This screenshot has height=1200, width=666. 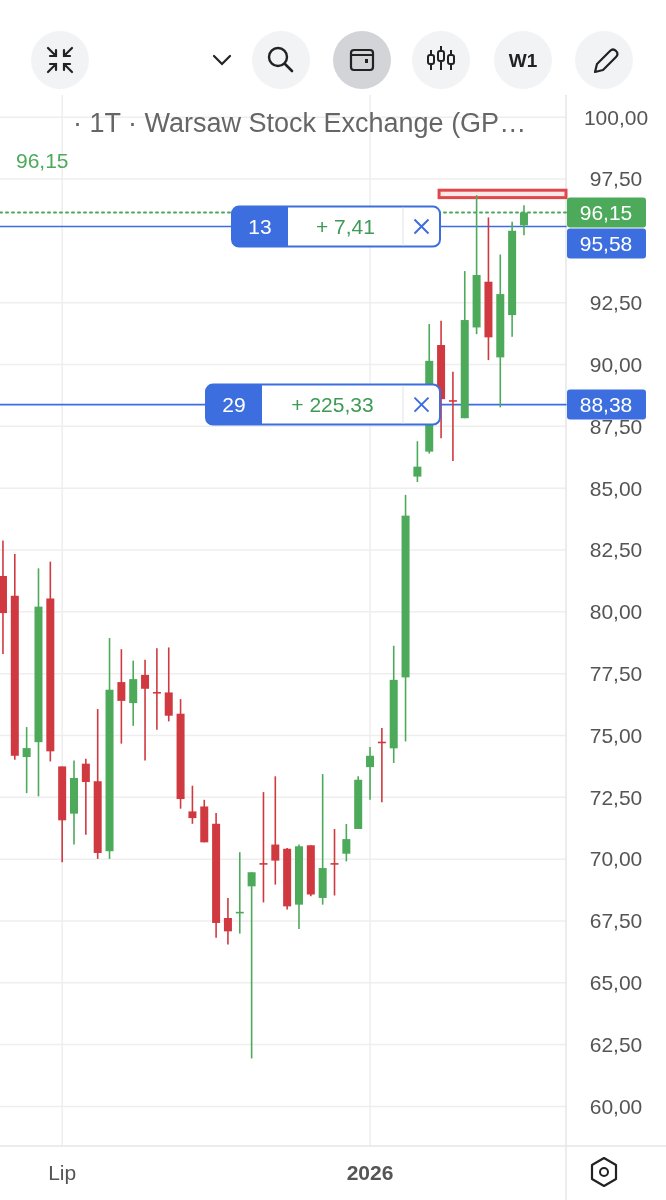 What do you see at coordinates (616, 1106) in the screenshot?
I see `y-tick-label: 60,00` at bounding box center [616, 1106].